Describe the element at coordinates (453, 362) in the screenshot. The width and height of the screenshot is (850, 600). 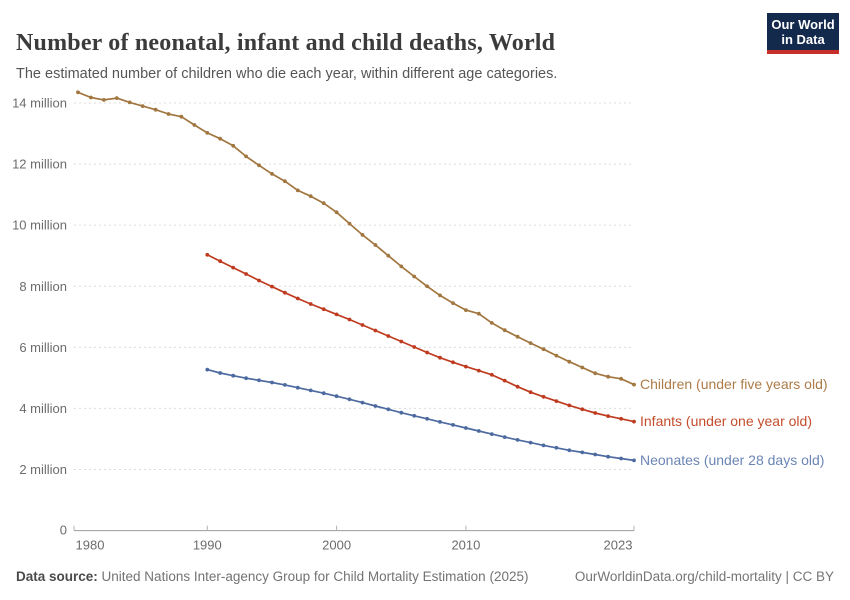
I see `data-point-infants-2009` at that location.